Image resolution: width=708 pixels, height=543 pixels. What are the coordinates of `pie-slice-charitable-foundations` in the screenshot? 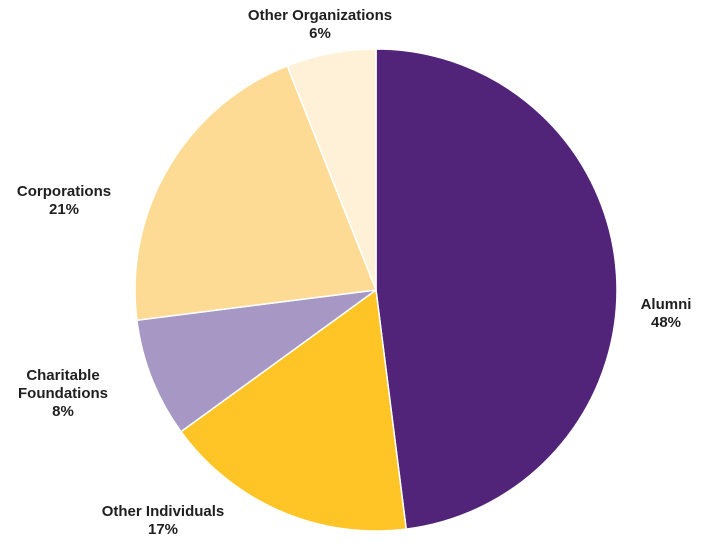 It's located at (256, 361).